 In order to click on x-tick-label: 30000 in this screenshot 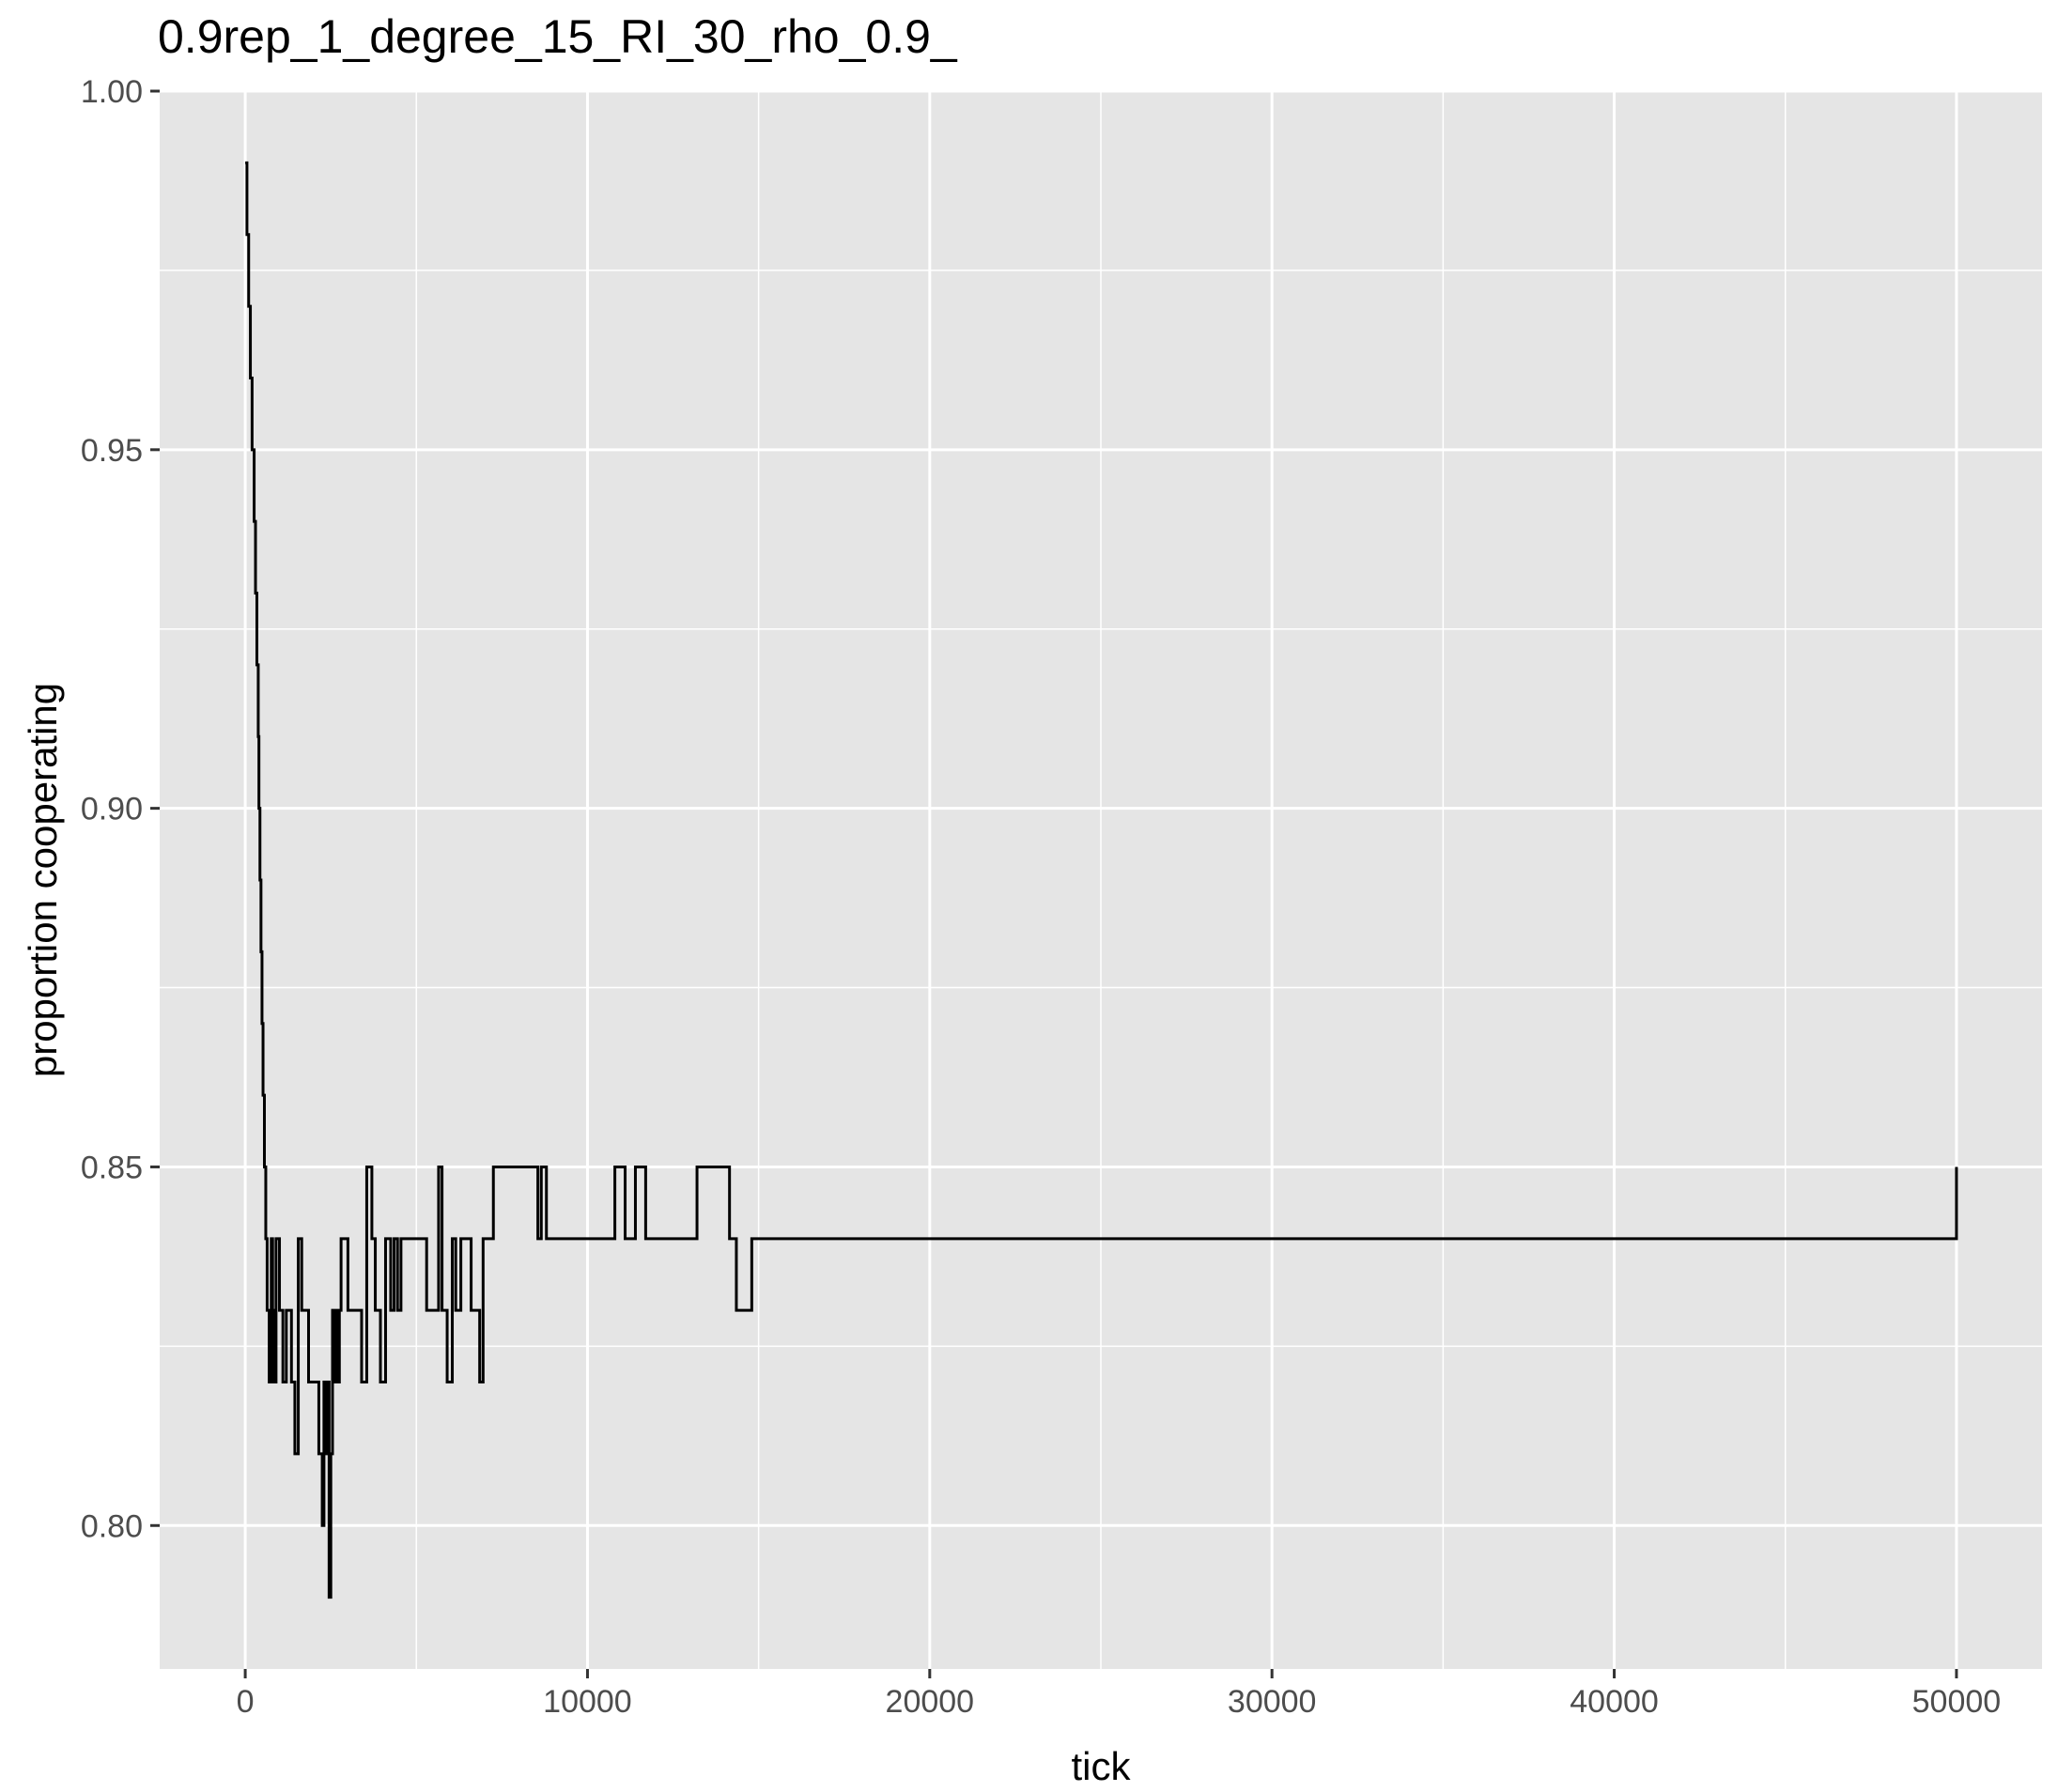, I will do `click(1272, 1702)`.